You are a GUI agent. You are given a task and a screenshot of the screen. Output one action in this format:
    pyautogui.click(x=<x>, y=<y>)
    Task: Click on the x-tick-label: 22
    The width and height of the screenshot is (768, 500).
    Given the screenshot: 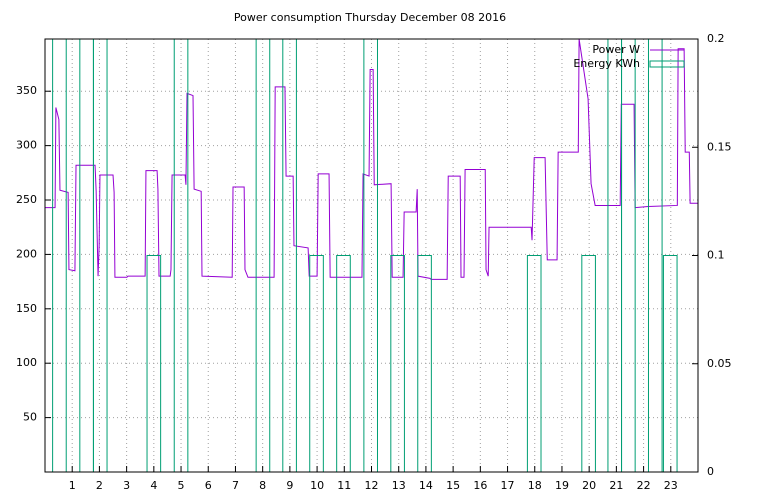 What is the action you would take?
    pyautogui.click(x=644, y=485)
    